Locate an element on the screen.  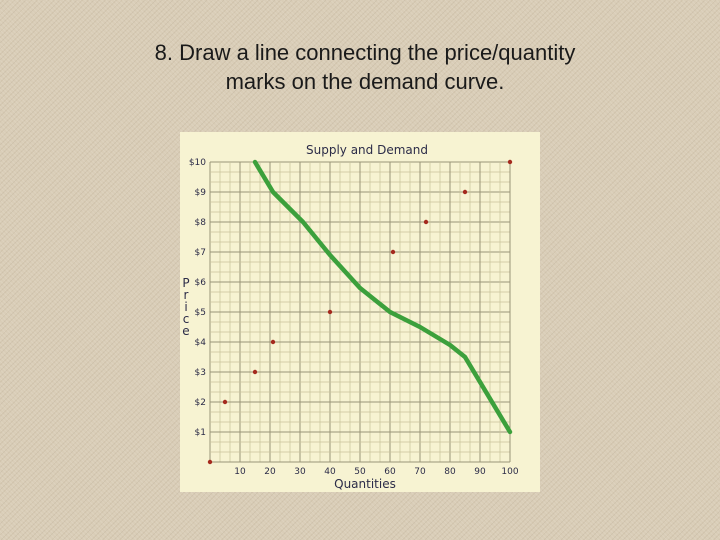
x-tick-label: 50 is located at coordinates (360, 472).